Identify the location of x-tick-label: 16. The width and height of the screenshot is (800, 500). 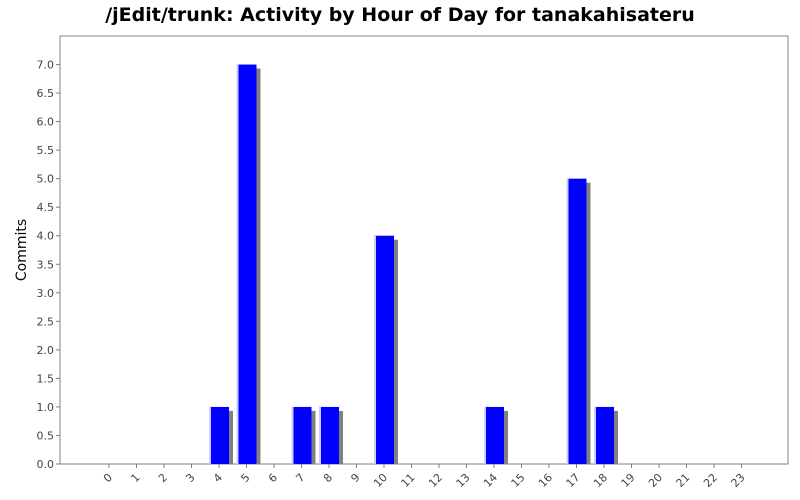
(545, 480).